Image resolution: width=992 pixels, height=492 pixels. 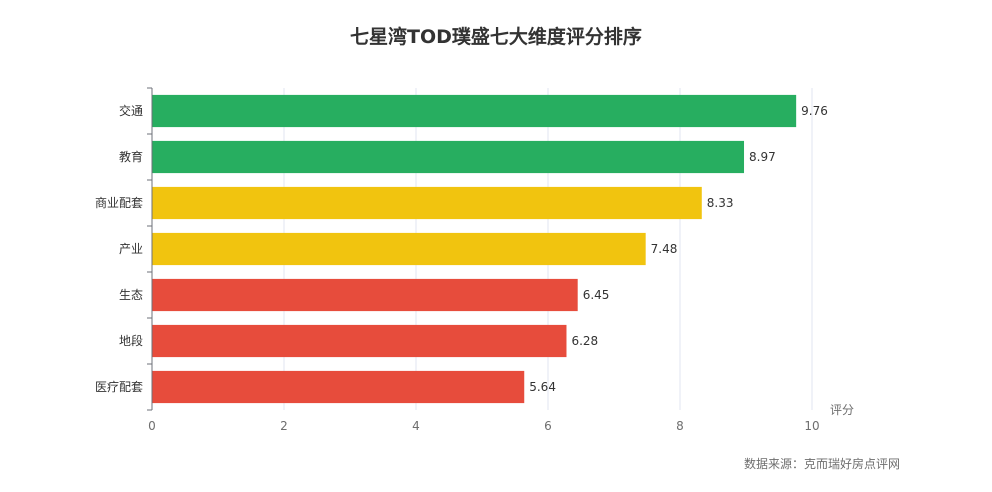 What do you see at coordinates (131, 156) in the screenshot?
I see `category-label-1: 教育` at bounding box center [131, 156].